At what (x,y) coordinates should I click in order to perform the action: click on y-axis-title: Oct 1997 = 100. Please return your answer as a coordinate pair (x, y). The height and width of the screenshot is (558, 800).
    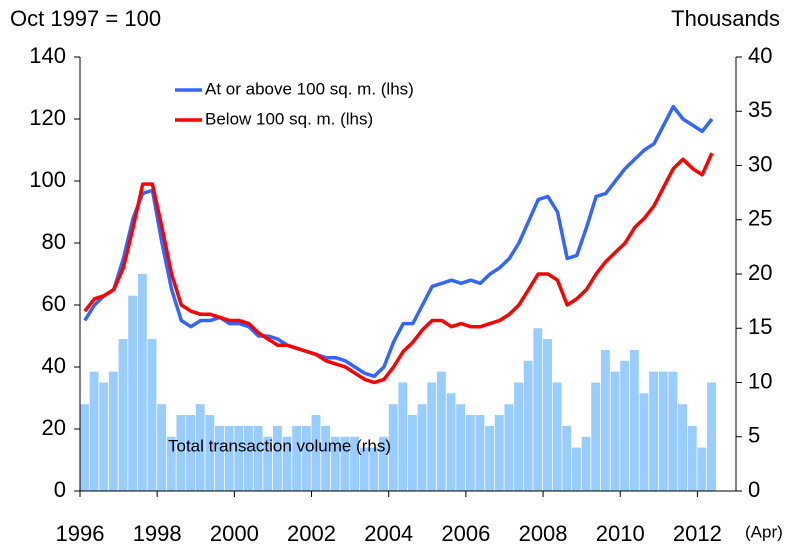
    Looking at the image, I should click on (85, 18).